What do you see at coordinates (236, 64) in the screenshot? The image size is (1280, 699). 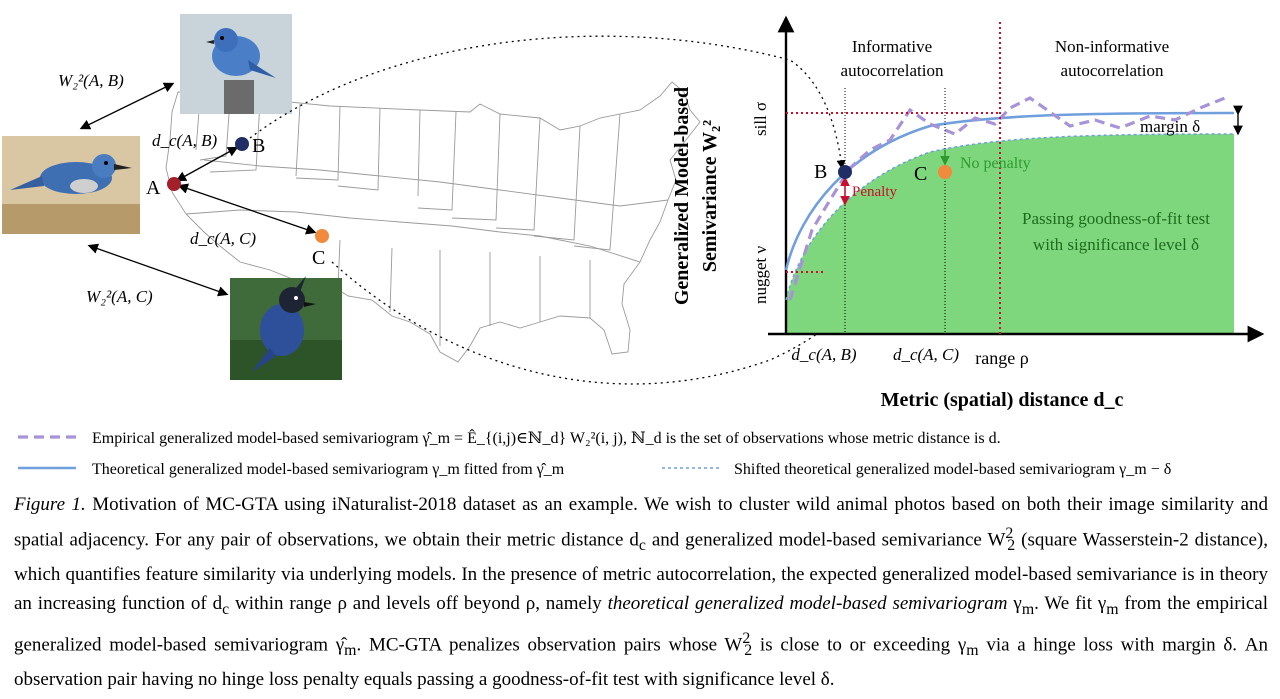 I see `photo-b` at bounding box center [236, 64].